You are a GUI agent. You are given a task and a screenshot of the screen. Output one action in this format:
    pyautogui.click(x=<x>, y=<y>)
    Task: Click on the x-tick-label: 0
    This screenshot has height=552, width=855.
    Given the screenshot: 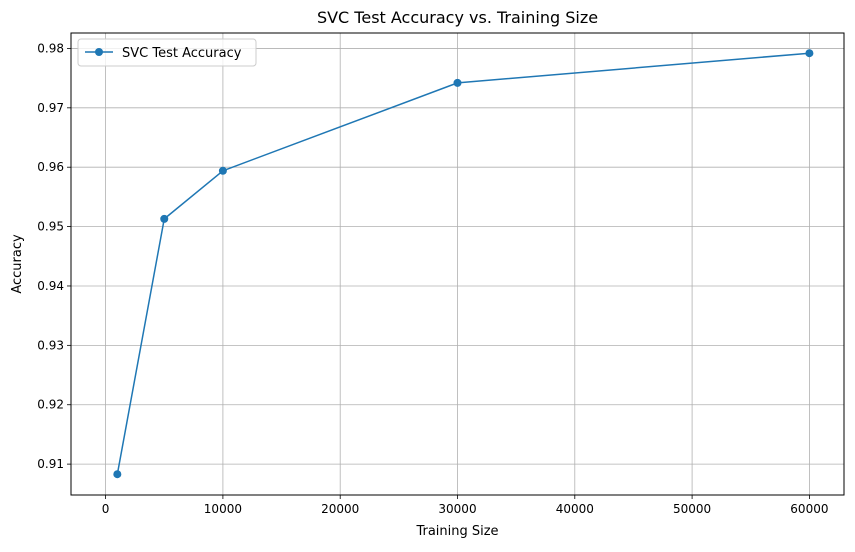 What is the action you would take?
    pyautogui.click(x=106, y=509)
    